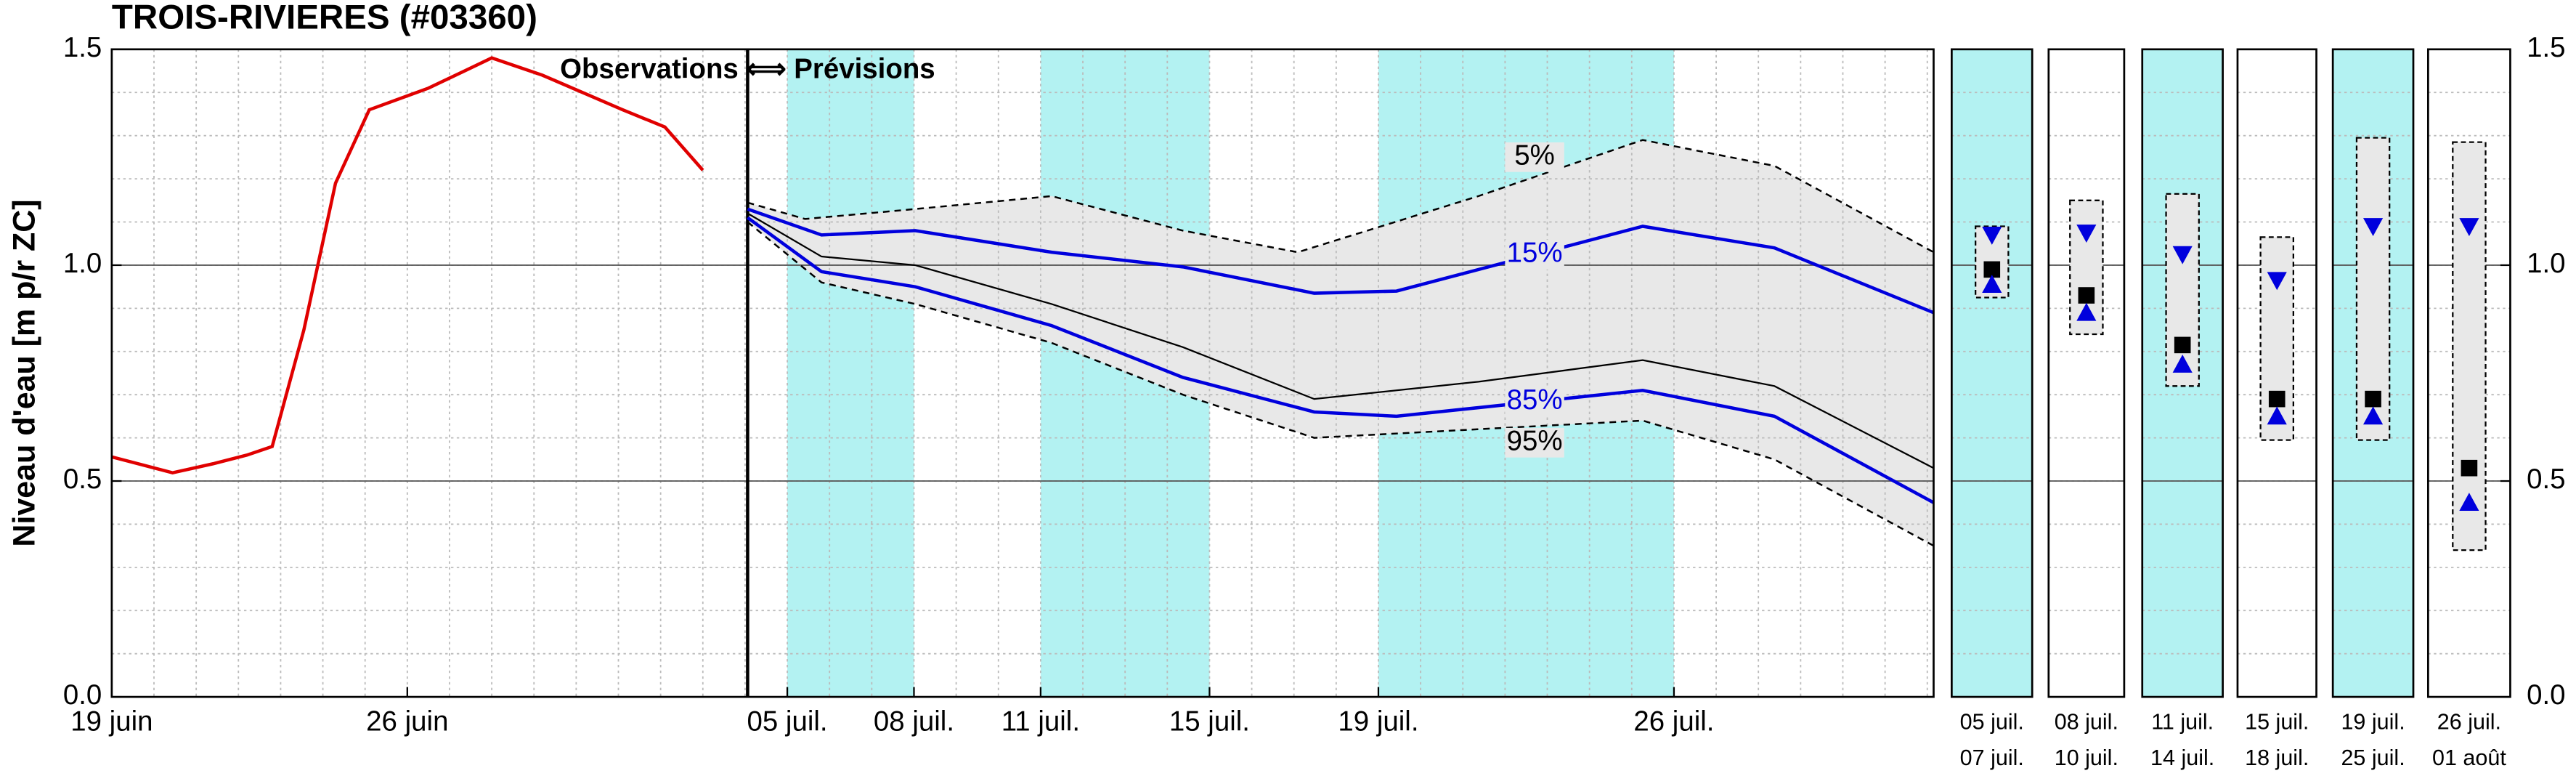 This screenshot has width=2576, height=776. Describe the element at coordinates (2277, 758) in the screenshot. I see `period-label: 18 juil.` at that location.